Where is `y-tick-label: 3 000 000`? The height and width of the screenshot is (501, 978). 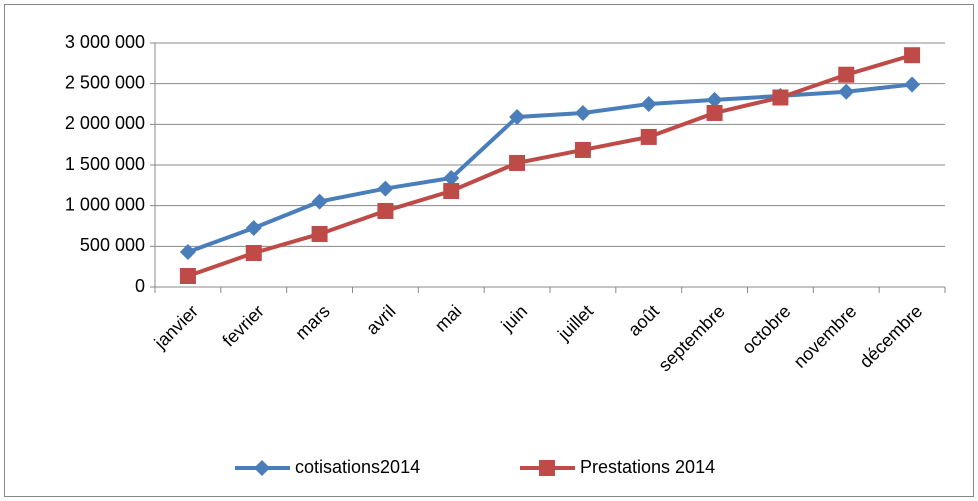
y-tick-label: 3 000 000 is located at coordinates (105, 42).